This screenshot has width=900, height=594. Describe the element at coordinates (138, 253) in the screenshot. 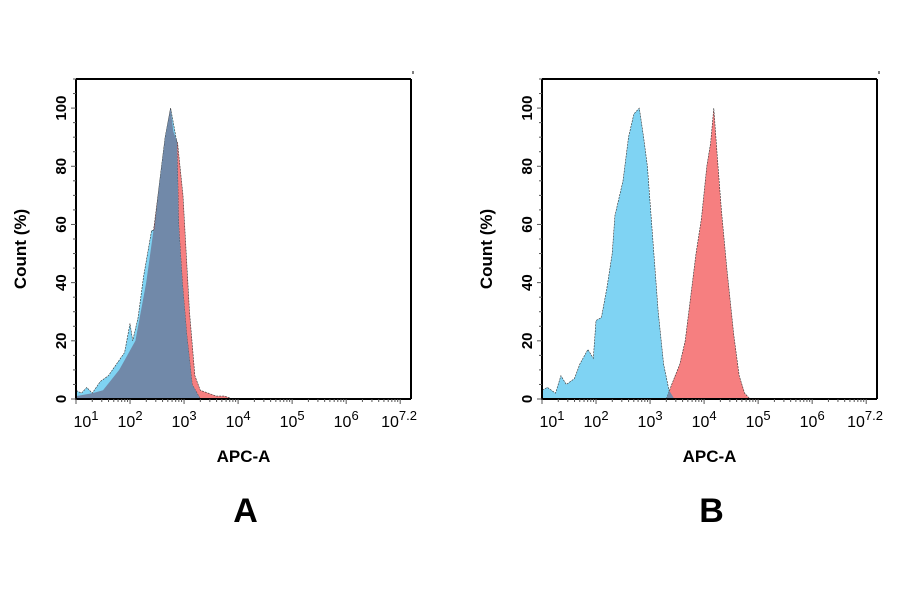

I see `overlap-region` at that location.